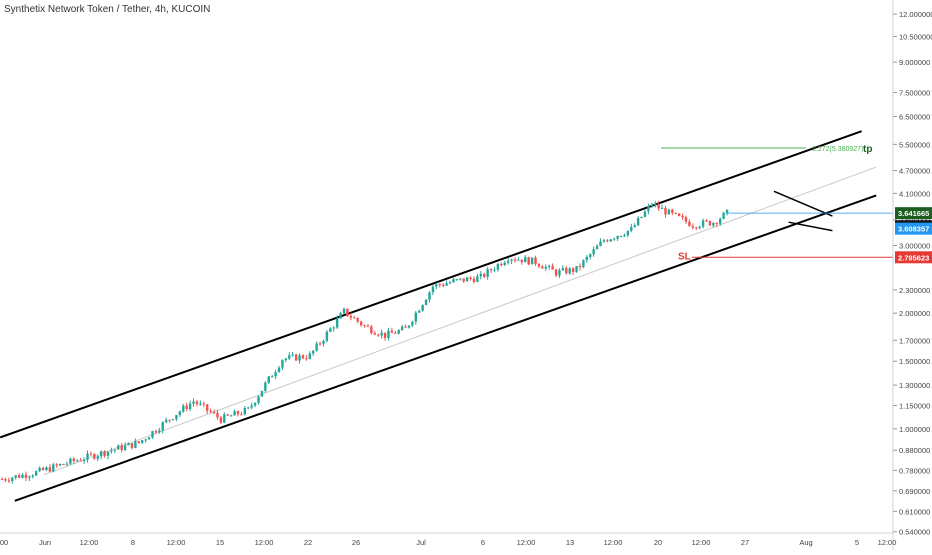 The width and height of the screenshot is (932, 555). I want to click on price-tick-label: 0.610000, so click(914, 511).